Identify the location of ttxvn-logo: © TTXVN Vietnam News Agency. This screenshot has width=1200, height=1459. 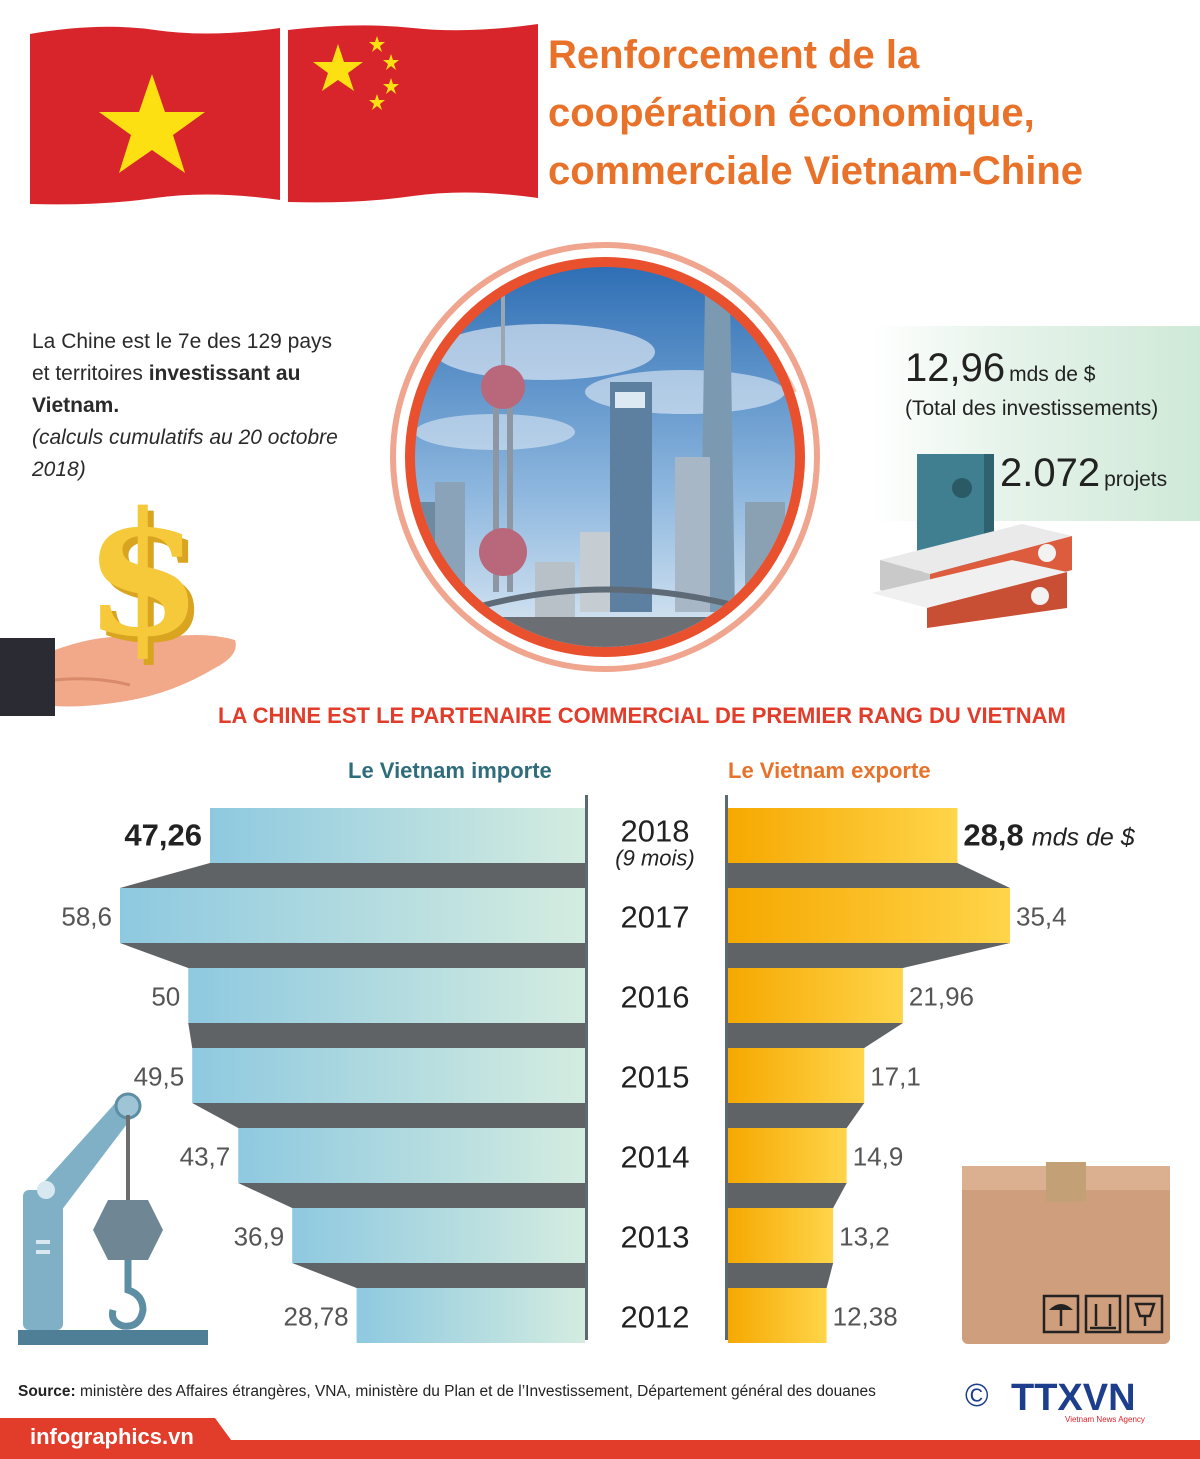
(1055, 1400).